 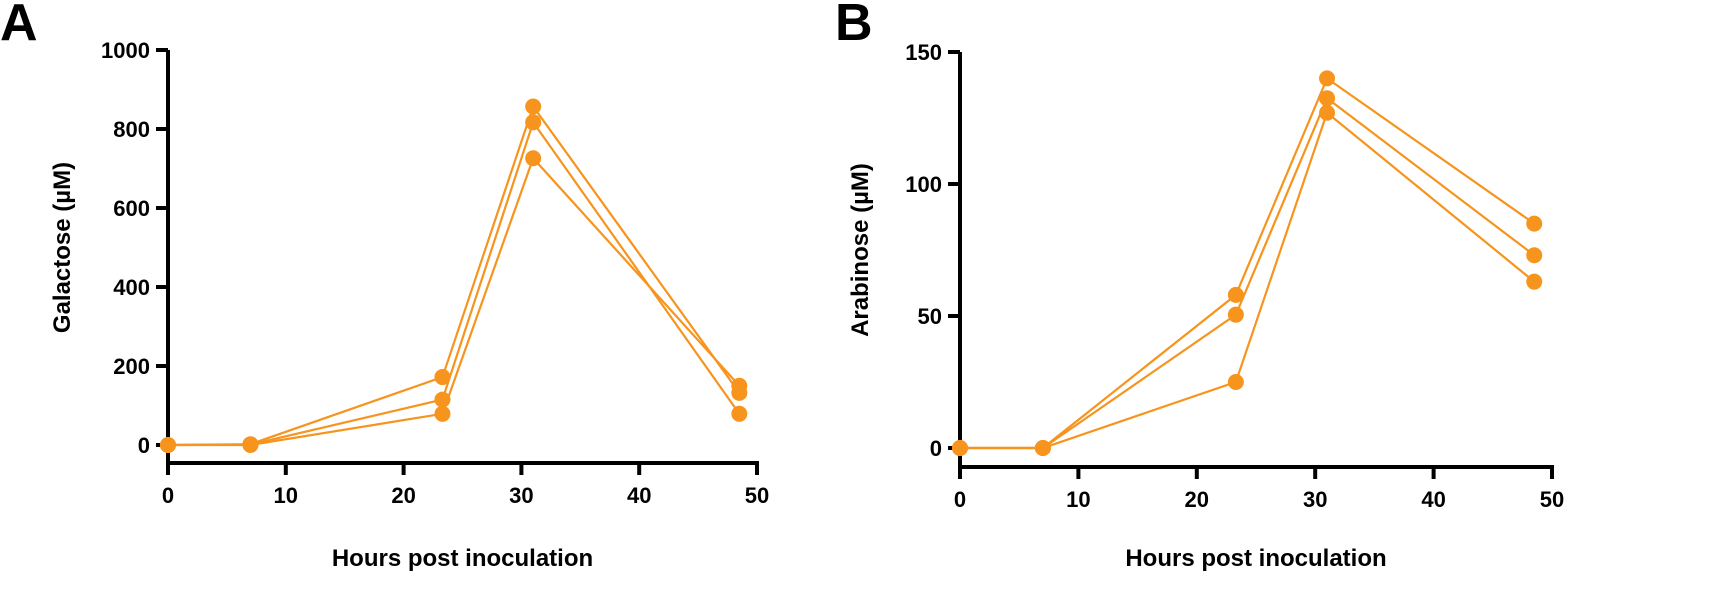 I want to click on y-tick-label: 200, so click(x=131, y=366).